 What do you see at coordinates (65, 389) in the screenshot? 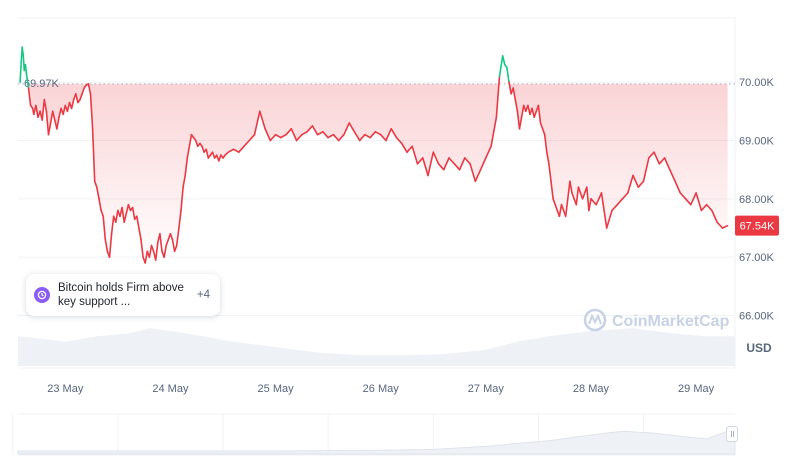
I see `x-tick-label: 23 May` at bounding box center [65, 389].